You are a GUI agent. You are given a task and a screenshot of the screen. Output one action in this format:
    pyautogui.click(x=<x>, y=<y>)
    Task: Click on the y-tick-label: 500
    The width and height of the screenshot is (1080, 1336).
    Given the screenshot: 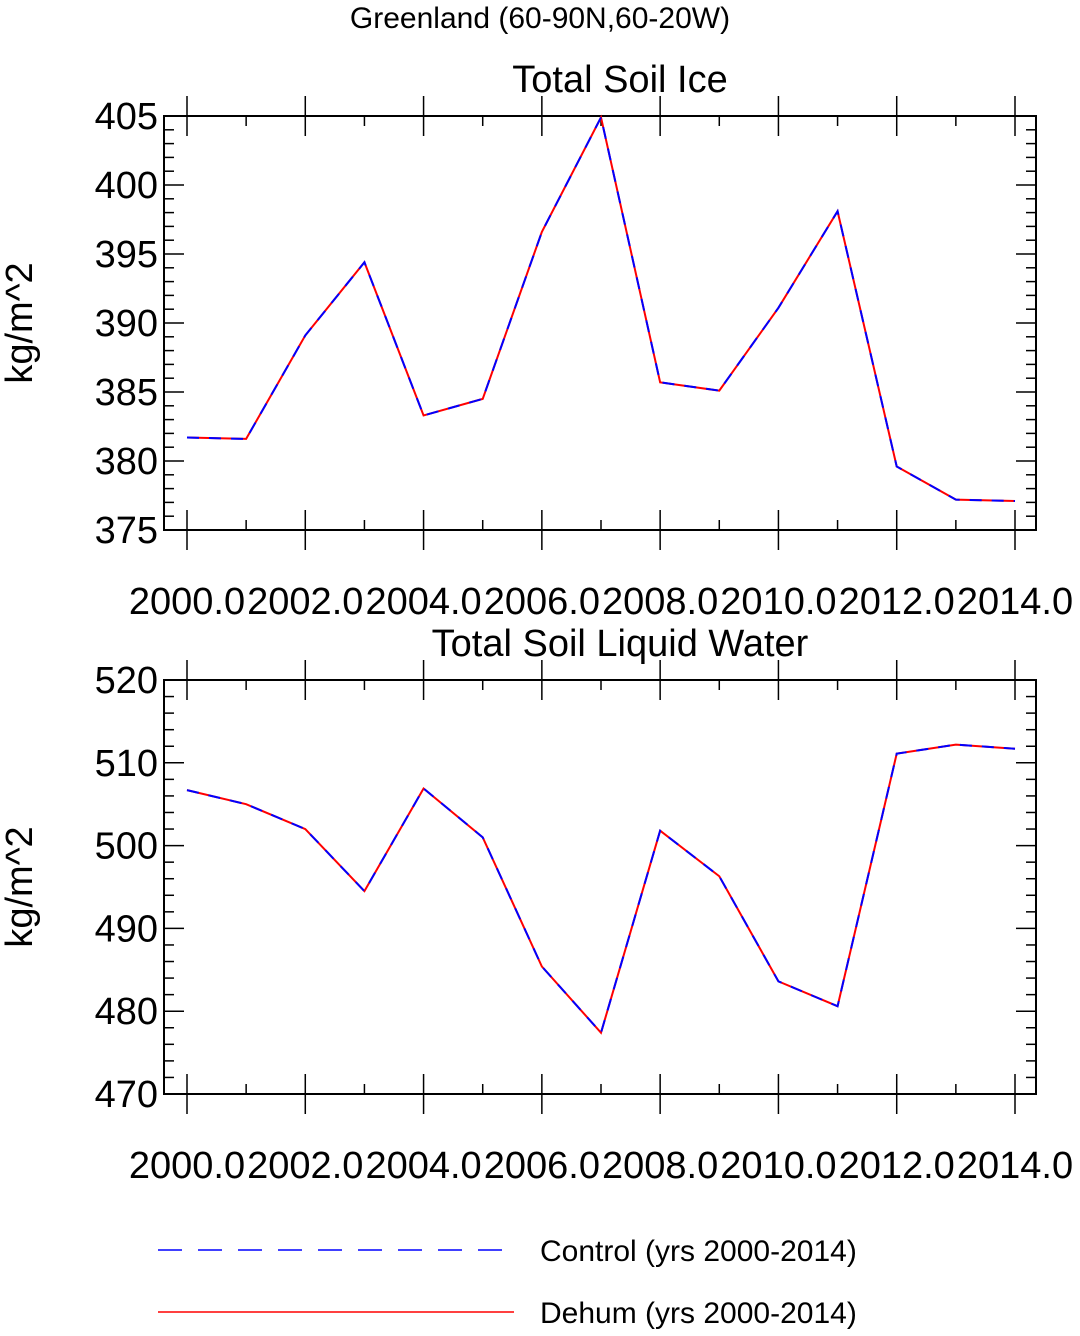 What is the action you would take?
    pyautogui.click(x=126, y=847)
    